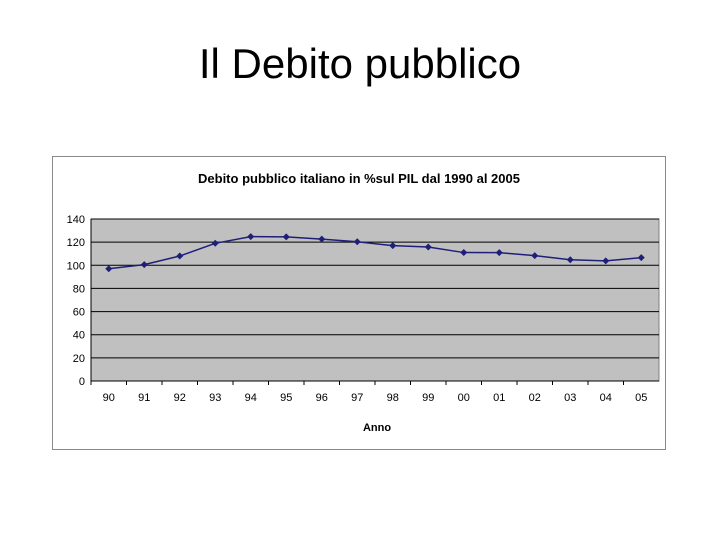  Describe the element at coordinates (76, 220) in the screenshot. I see `y-tick-label: 140` at that location.